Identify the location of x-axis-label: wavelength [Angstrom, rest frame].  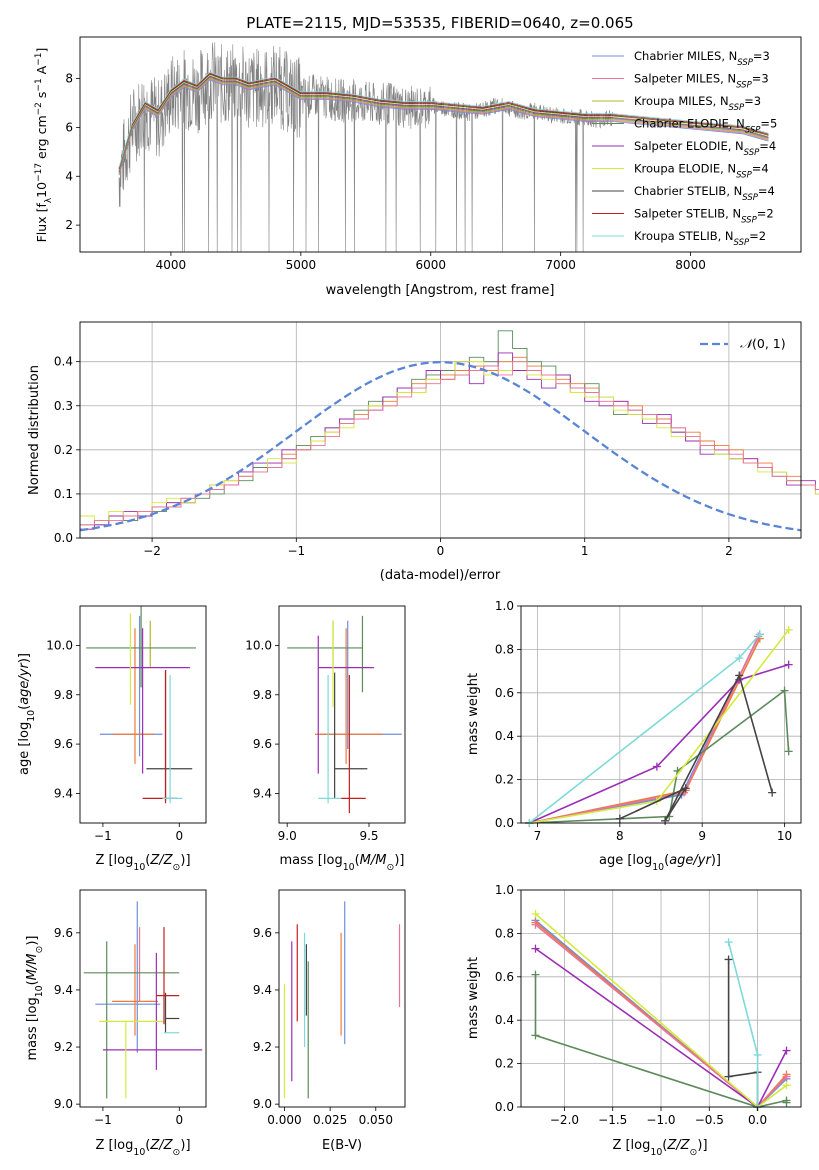
(440, 290).